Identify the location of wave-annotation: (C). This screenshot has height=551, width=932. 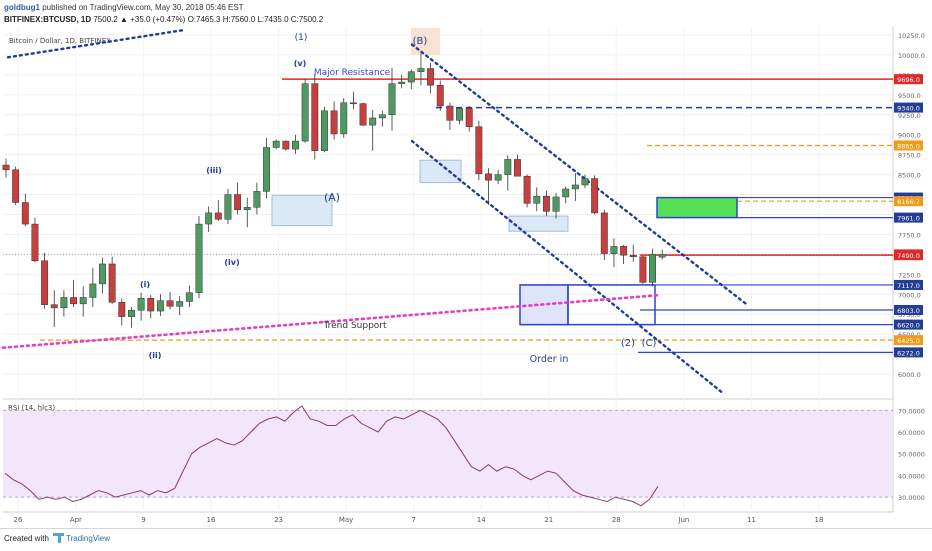
(649, 343).